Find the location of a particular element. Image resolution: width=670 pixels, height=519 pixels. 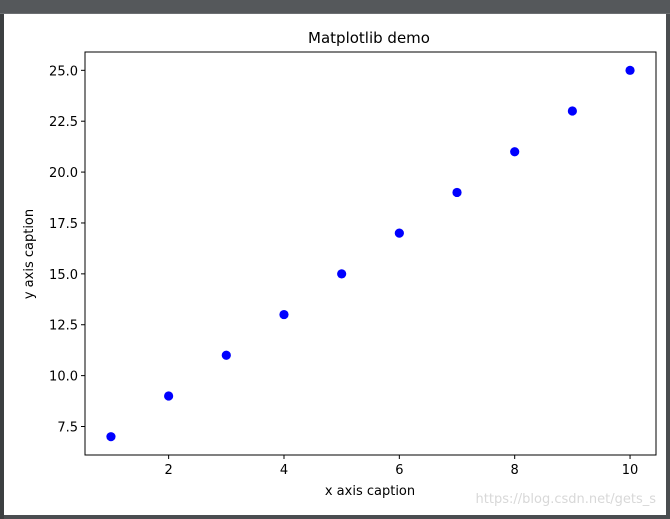

left-panel-edge is located at coordinates (2, 266).